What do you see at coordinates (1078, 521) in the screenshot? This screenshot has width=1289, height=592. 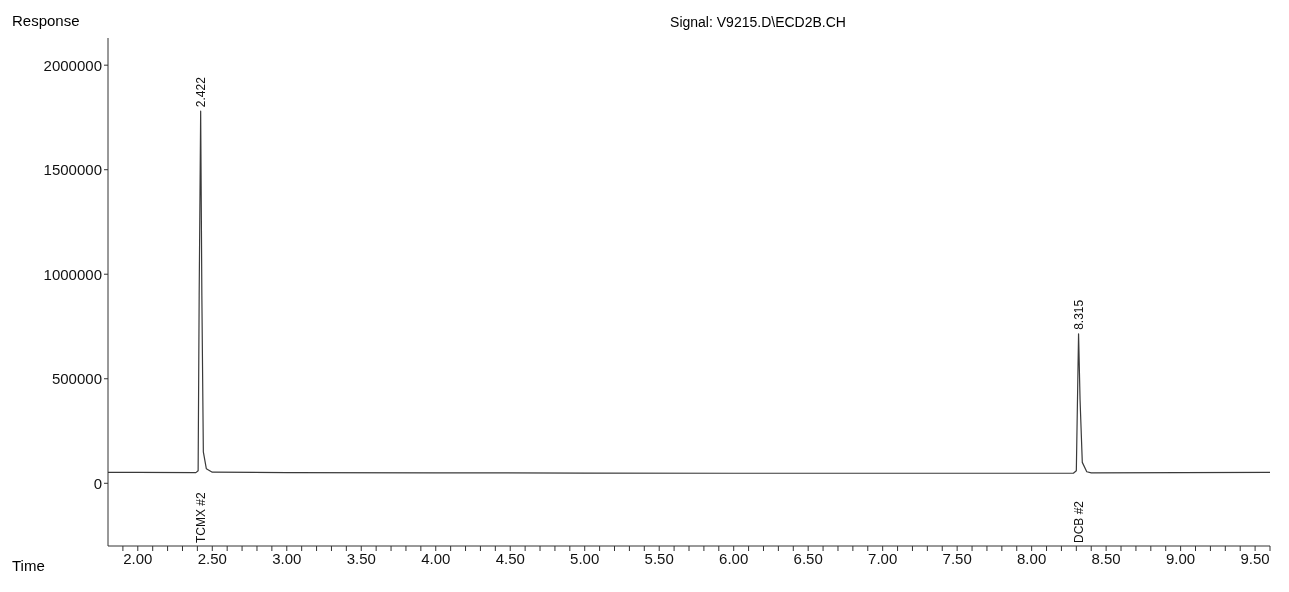 I see `annotation: DCB #2` at bounding box center [1078, 521].